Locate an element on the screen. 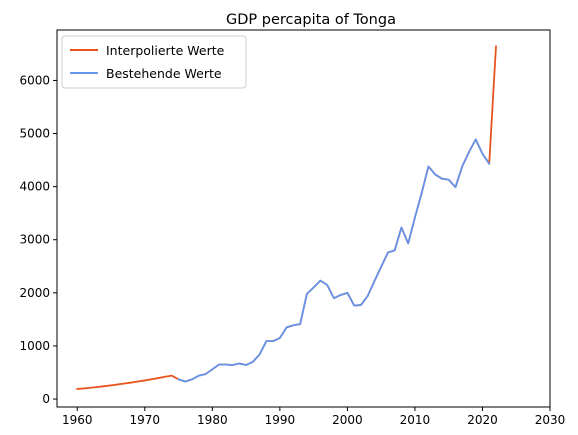  legend-box is located at coordinates (154, 62).